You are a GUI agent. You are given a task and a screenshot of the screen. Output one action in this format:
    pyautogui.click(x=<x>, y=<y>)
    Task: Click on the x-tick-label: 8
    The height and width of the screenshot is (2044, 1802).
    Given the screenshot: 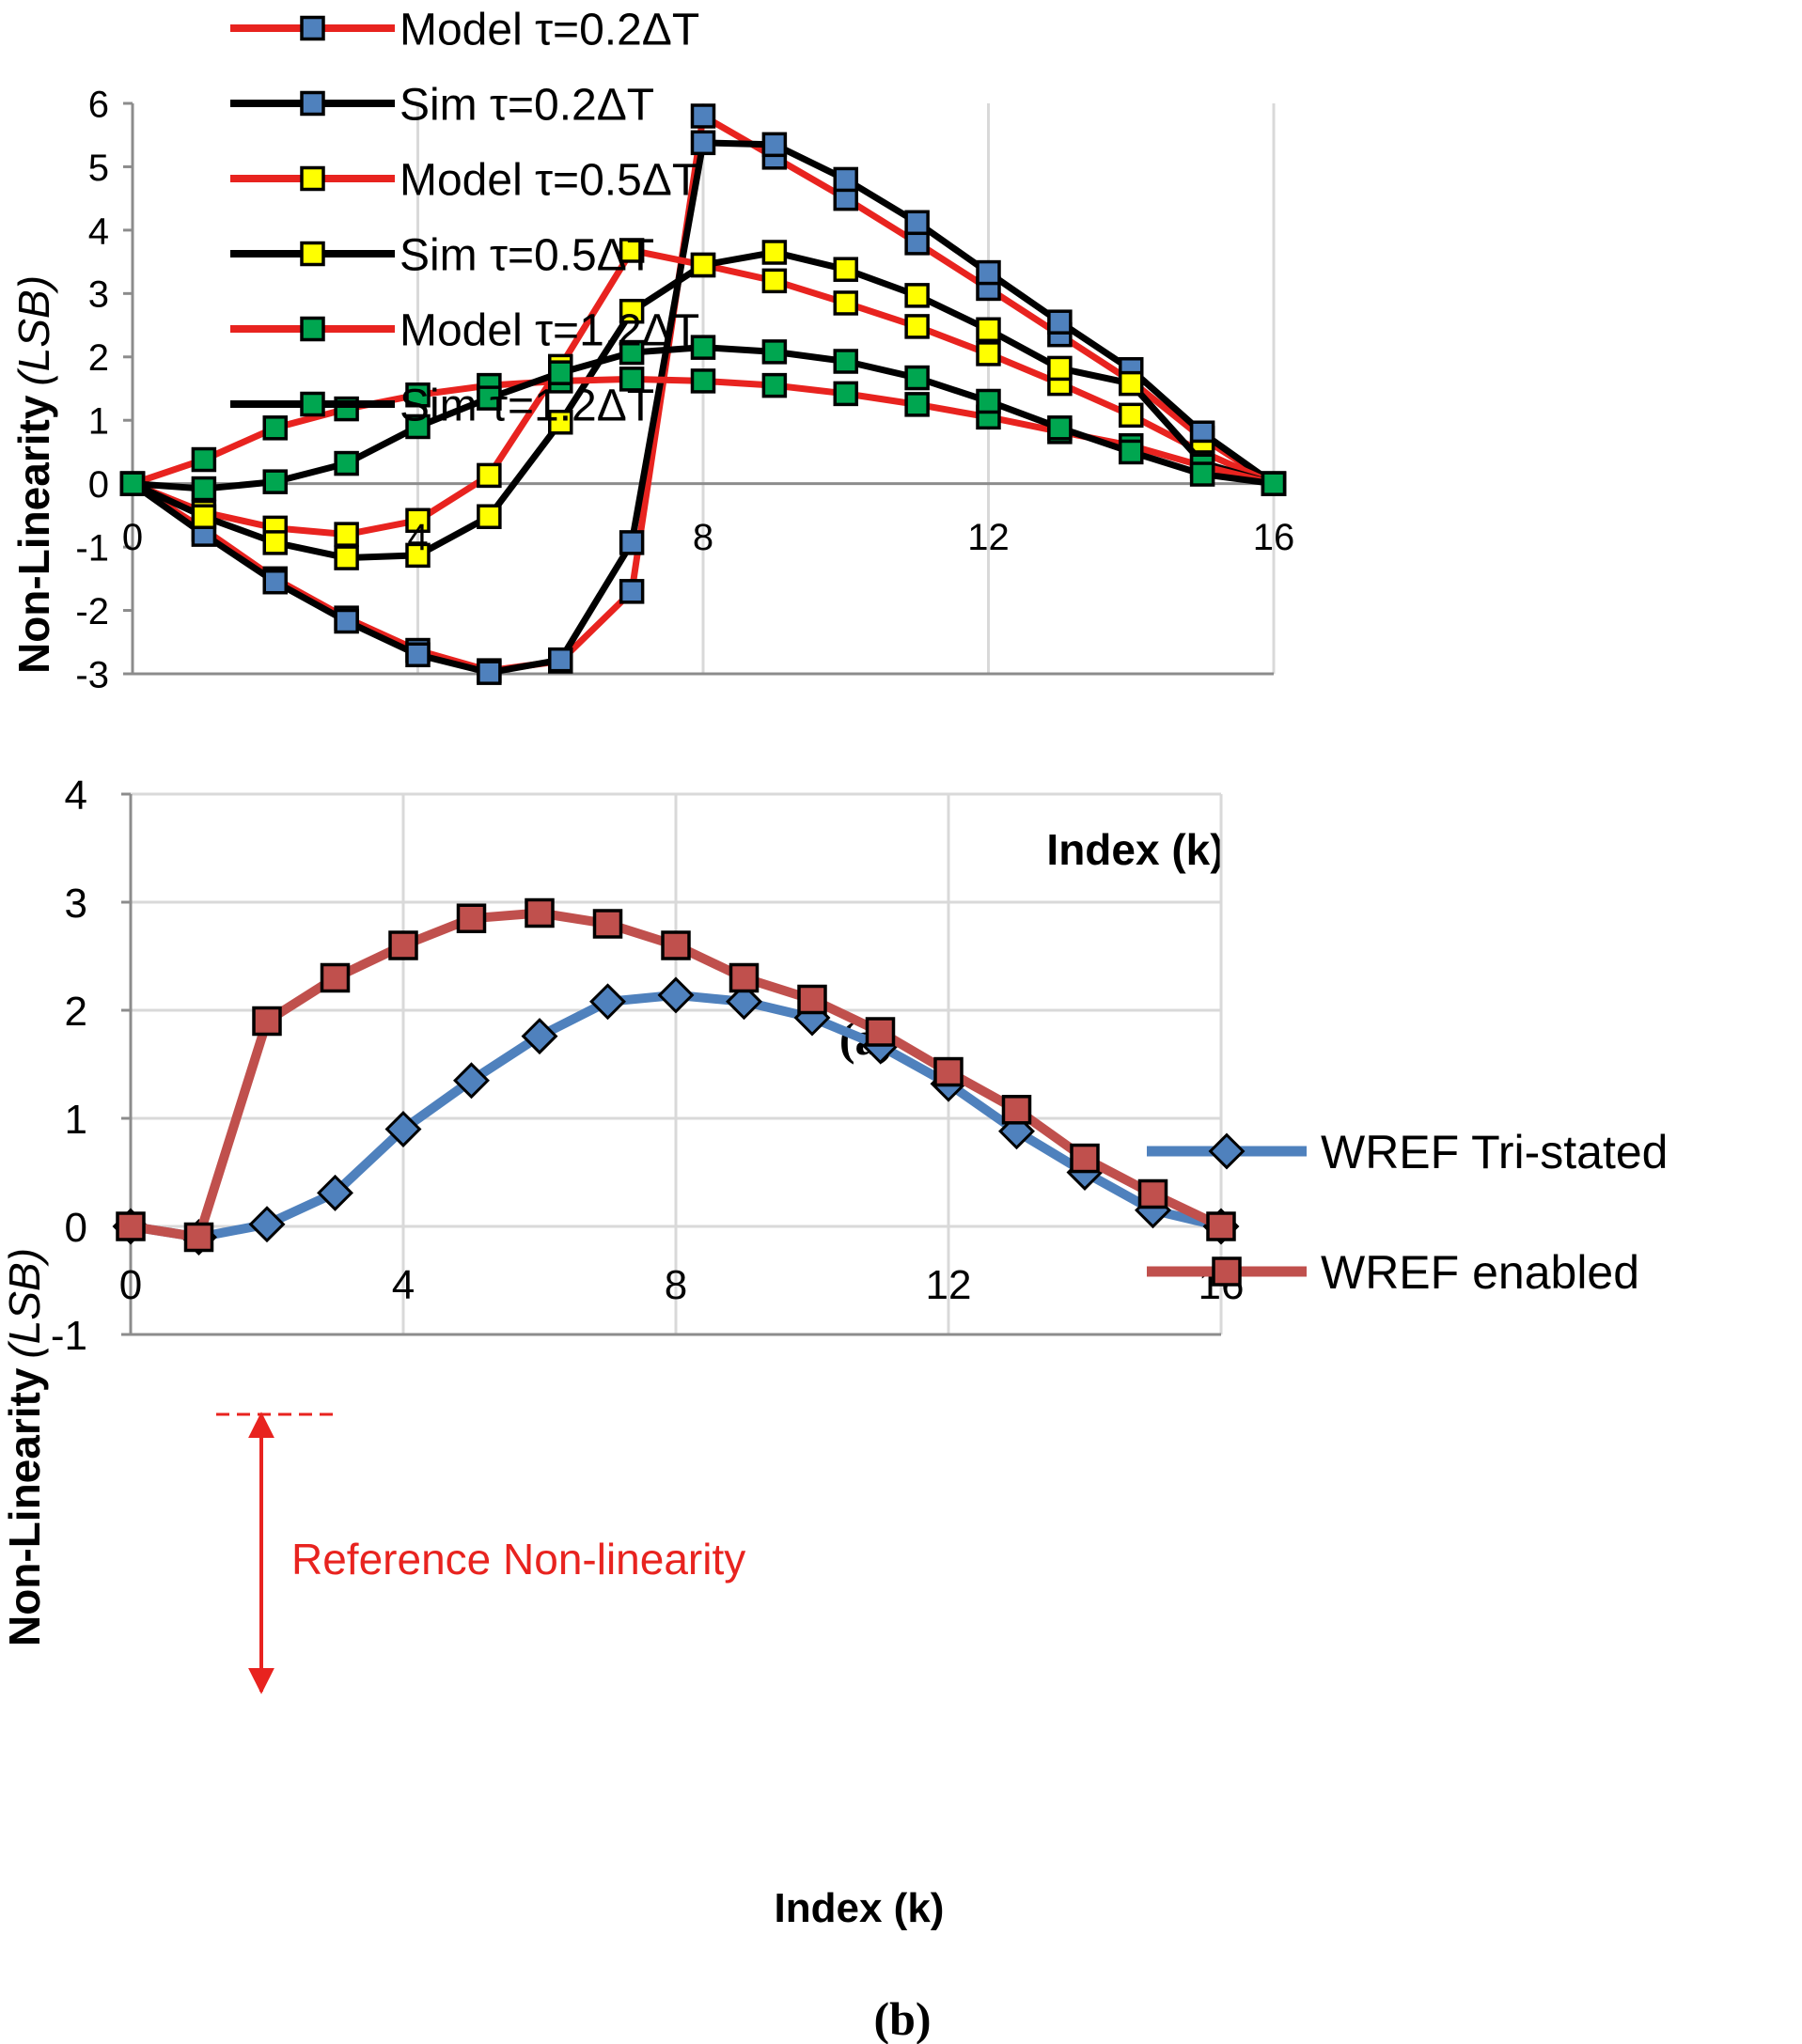 What is the action you would take?
    pyautogui.click(x=703, y=537)
    